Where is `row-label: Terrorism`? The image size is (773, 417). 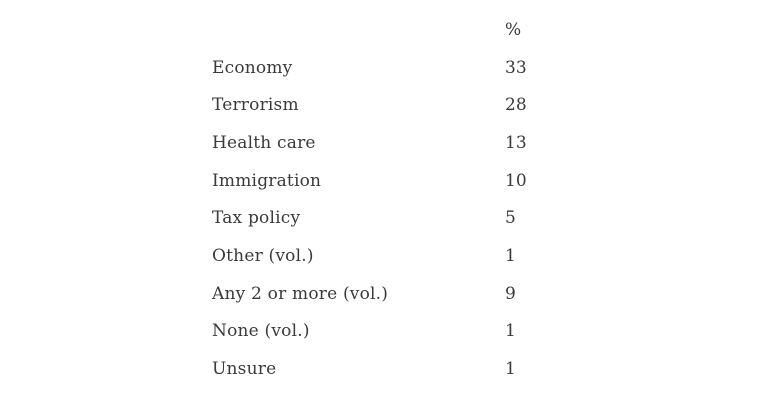
row-label: Terrorism is located at coordinates (255, 105).